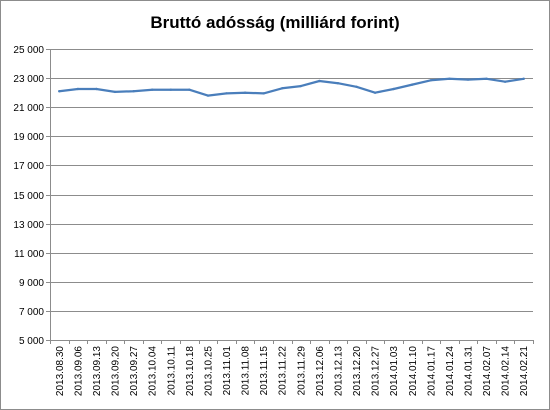 This screenshot has height=410, width=550. I want to click on y-tick-label: 19 000, so click(28, 137).